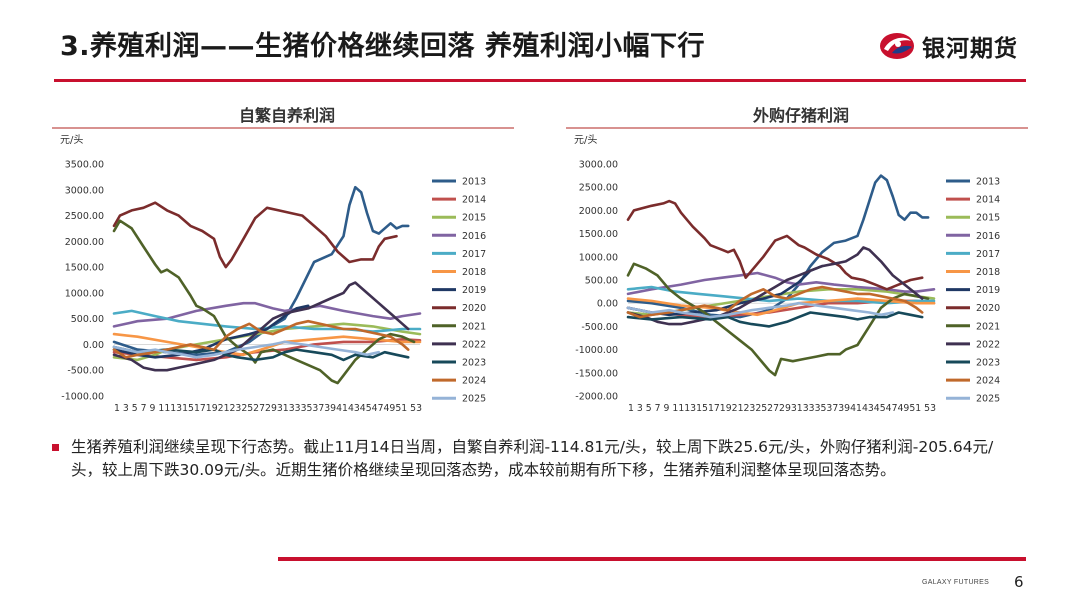 This screenshot has width=1080, height=608. I want to click on title-divider, so click(540, 80).